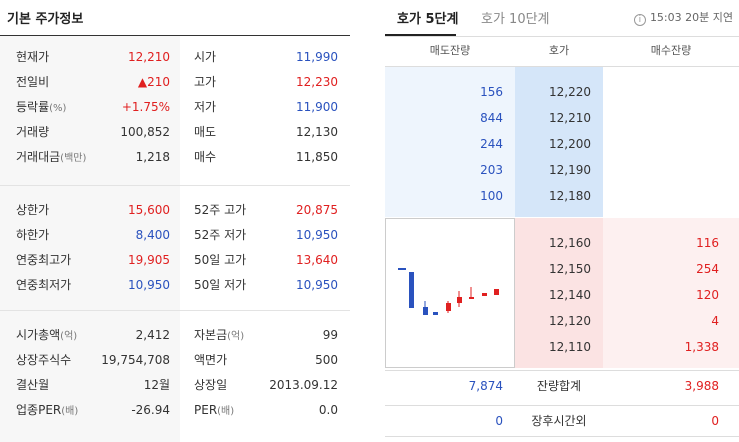 Image resolution: width=739 pixels, height=442 pixels. Describe the element at coordinates (51, 157) in the screenshot. I see `info-label: 거래대금(백만)` at that location.